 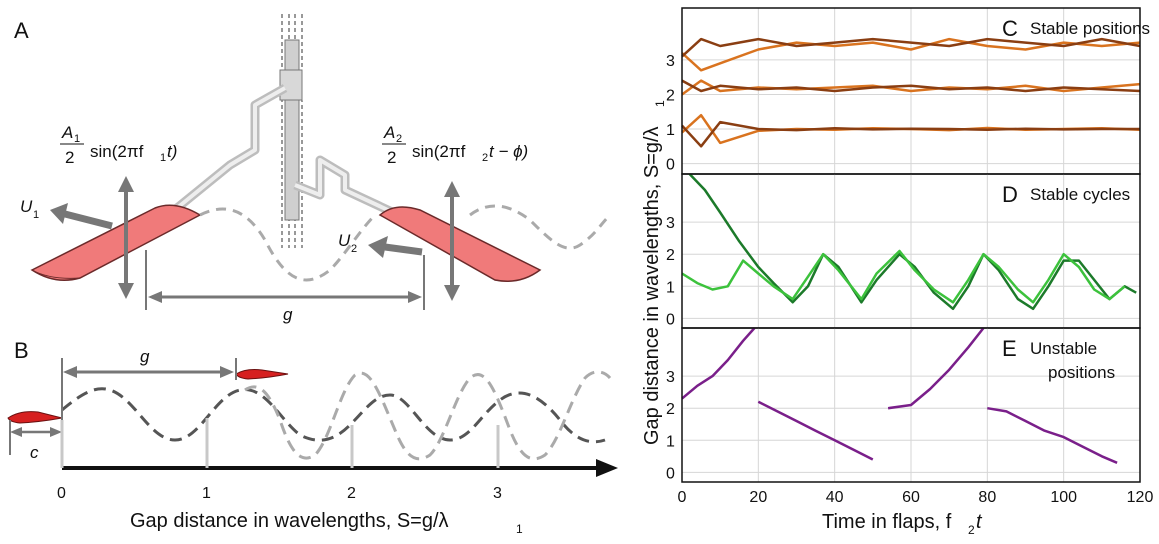 I want to click on x-axis-label-sub: 2, so click(x=971, y=530).